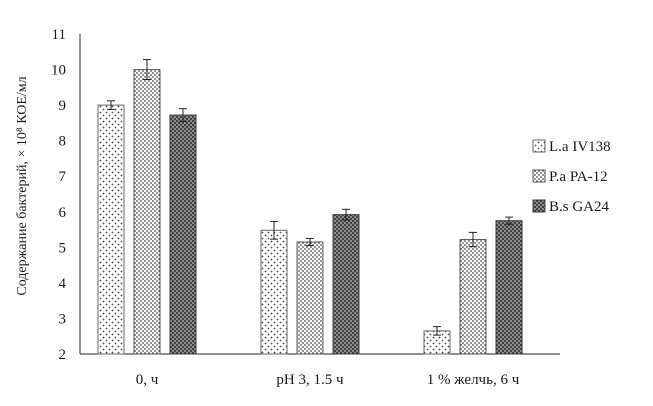 The height and width of the screenshot is (406, 653). Describe the element at coordinates (310, 380) in the screenshot. I see `x-category-label: pH 3, 1.5 ч` at that location.